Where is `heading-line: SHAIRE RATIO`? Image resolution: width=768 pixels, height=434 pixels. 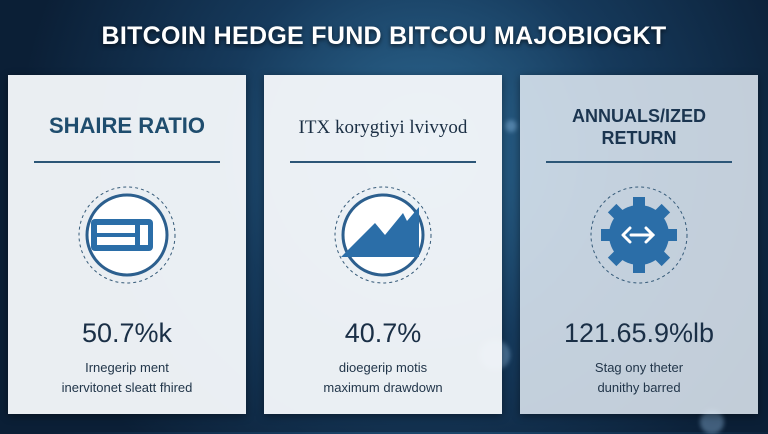 heading-line: SHAIRE RATIO is located at coordinates (127, 125).